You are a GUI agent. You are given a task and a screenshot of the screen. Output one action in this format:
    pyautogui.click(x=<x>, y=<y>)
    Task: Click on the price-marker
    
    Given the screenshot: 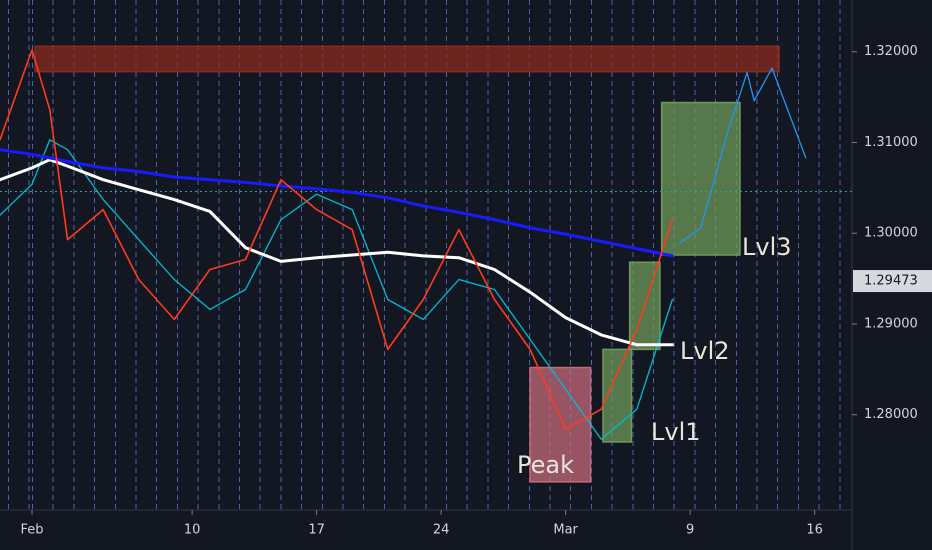 What is the action you would take?
    pyautogui.click(x=892, y=281)
    